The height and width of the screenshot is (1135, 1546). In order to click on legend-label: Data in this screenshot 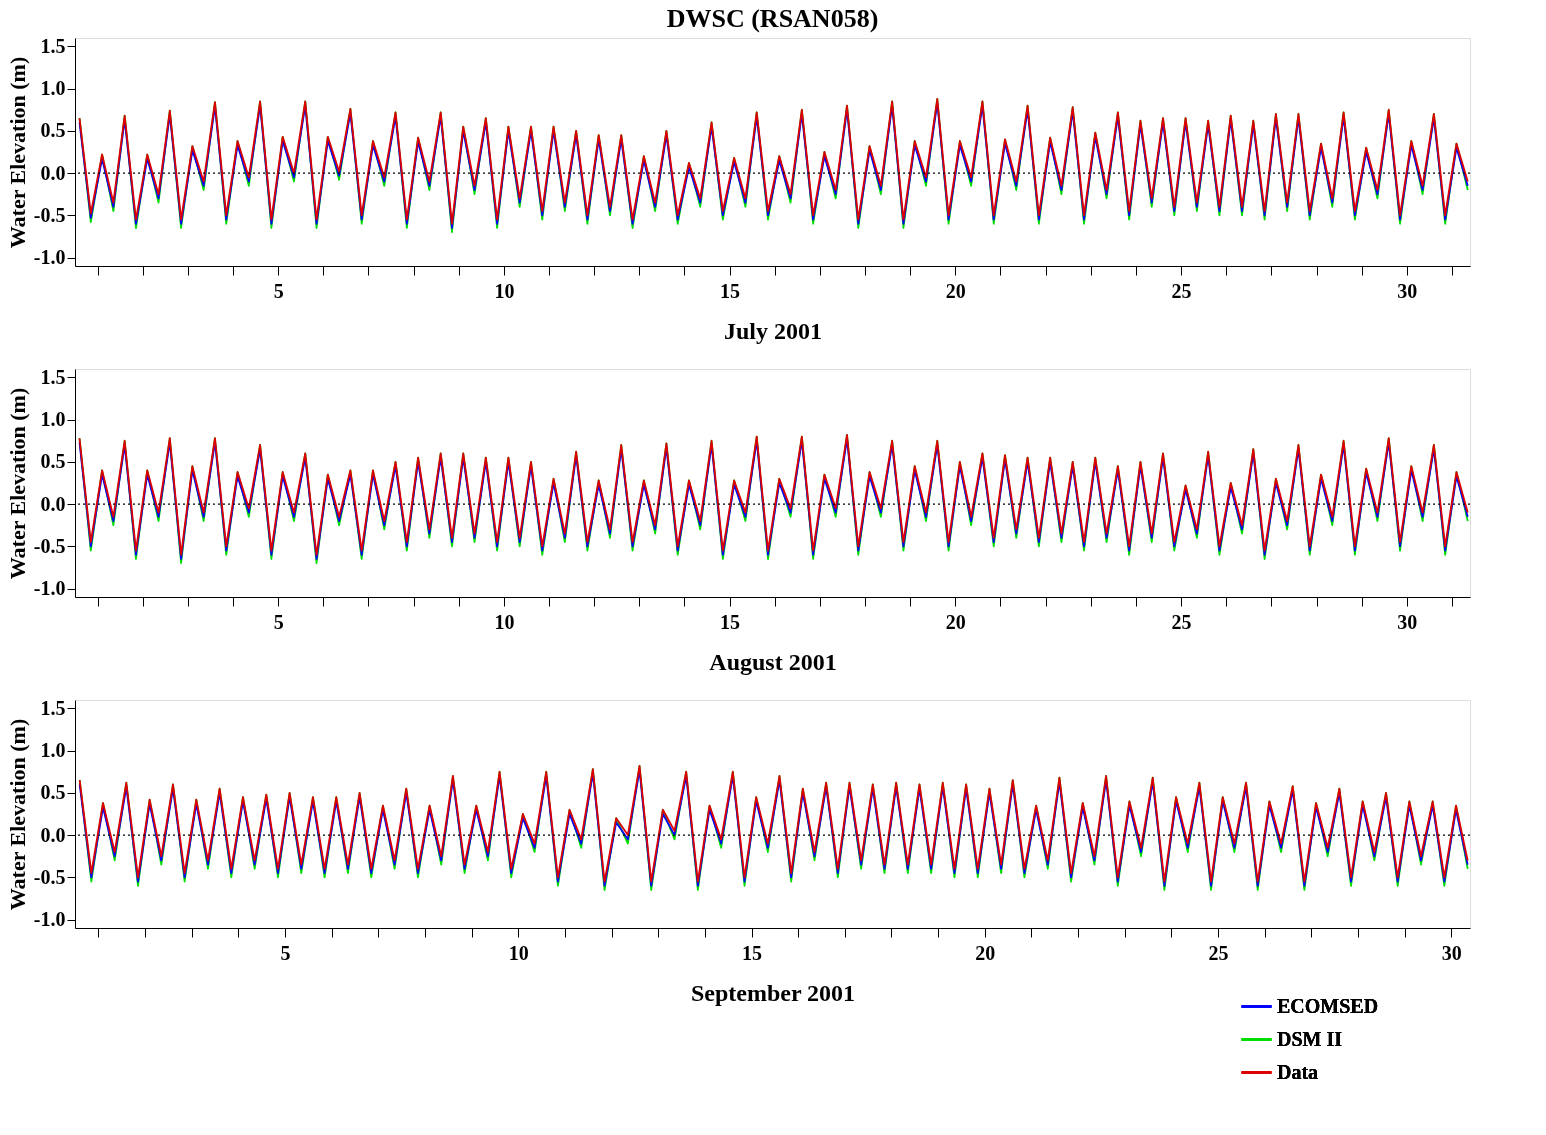, I will do `click(1298, 1071)`.